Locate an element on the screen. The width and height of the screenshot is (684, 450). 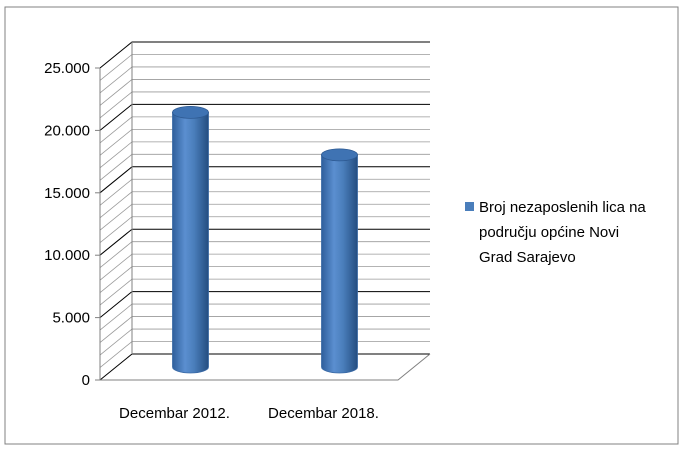
floor-edge is located at coordinates (265, 367).